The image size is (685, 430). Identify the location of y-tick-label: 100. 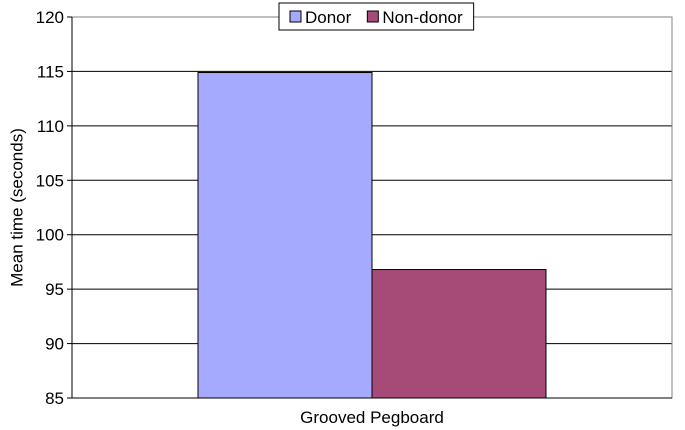
(50, 235).